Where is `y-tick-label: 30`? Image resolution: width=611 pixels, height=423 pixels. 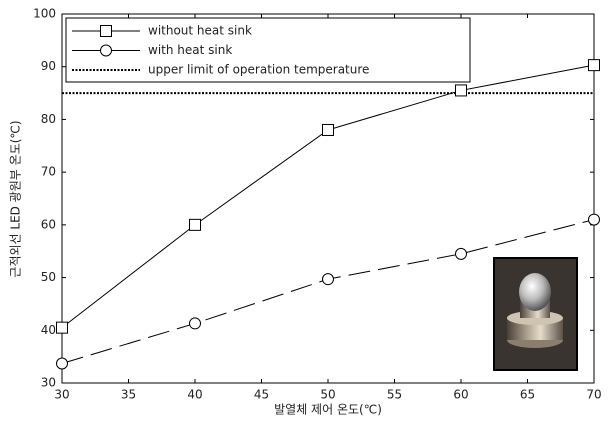 y-tick-label: 30 is located at coordinates (48, 383).